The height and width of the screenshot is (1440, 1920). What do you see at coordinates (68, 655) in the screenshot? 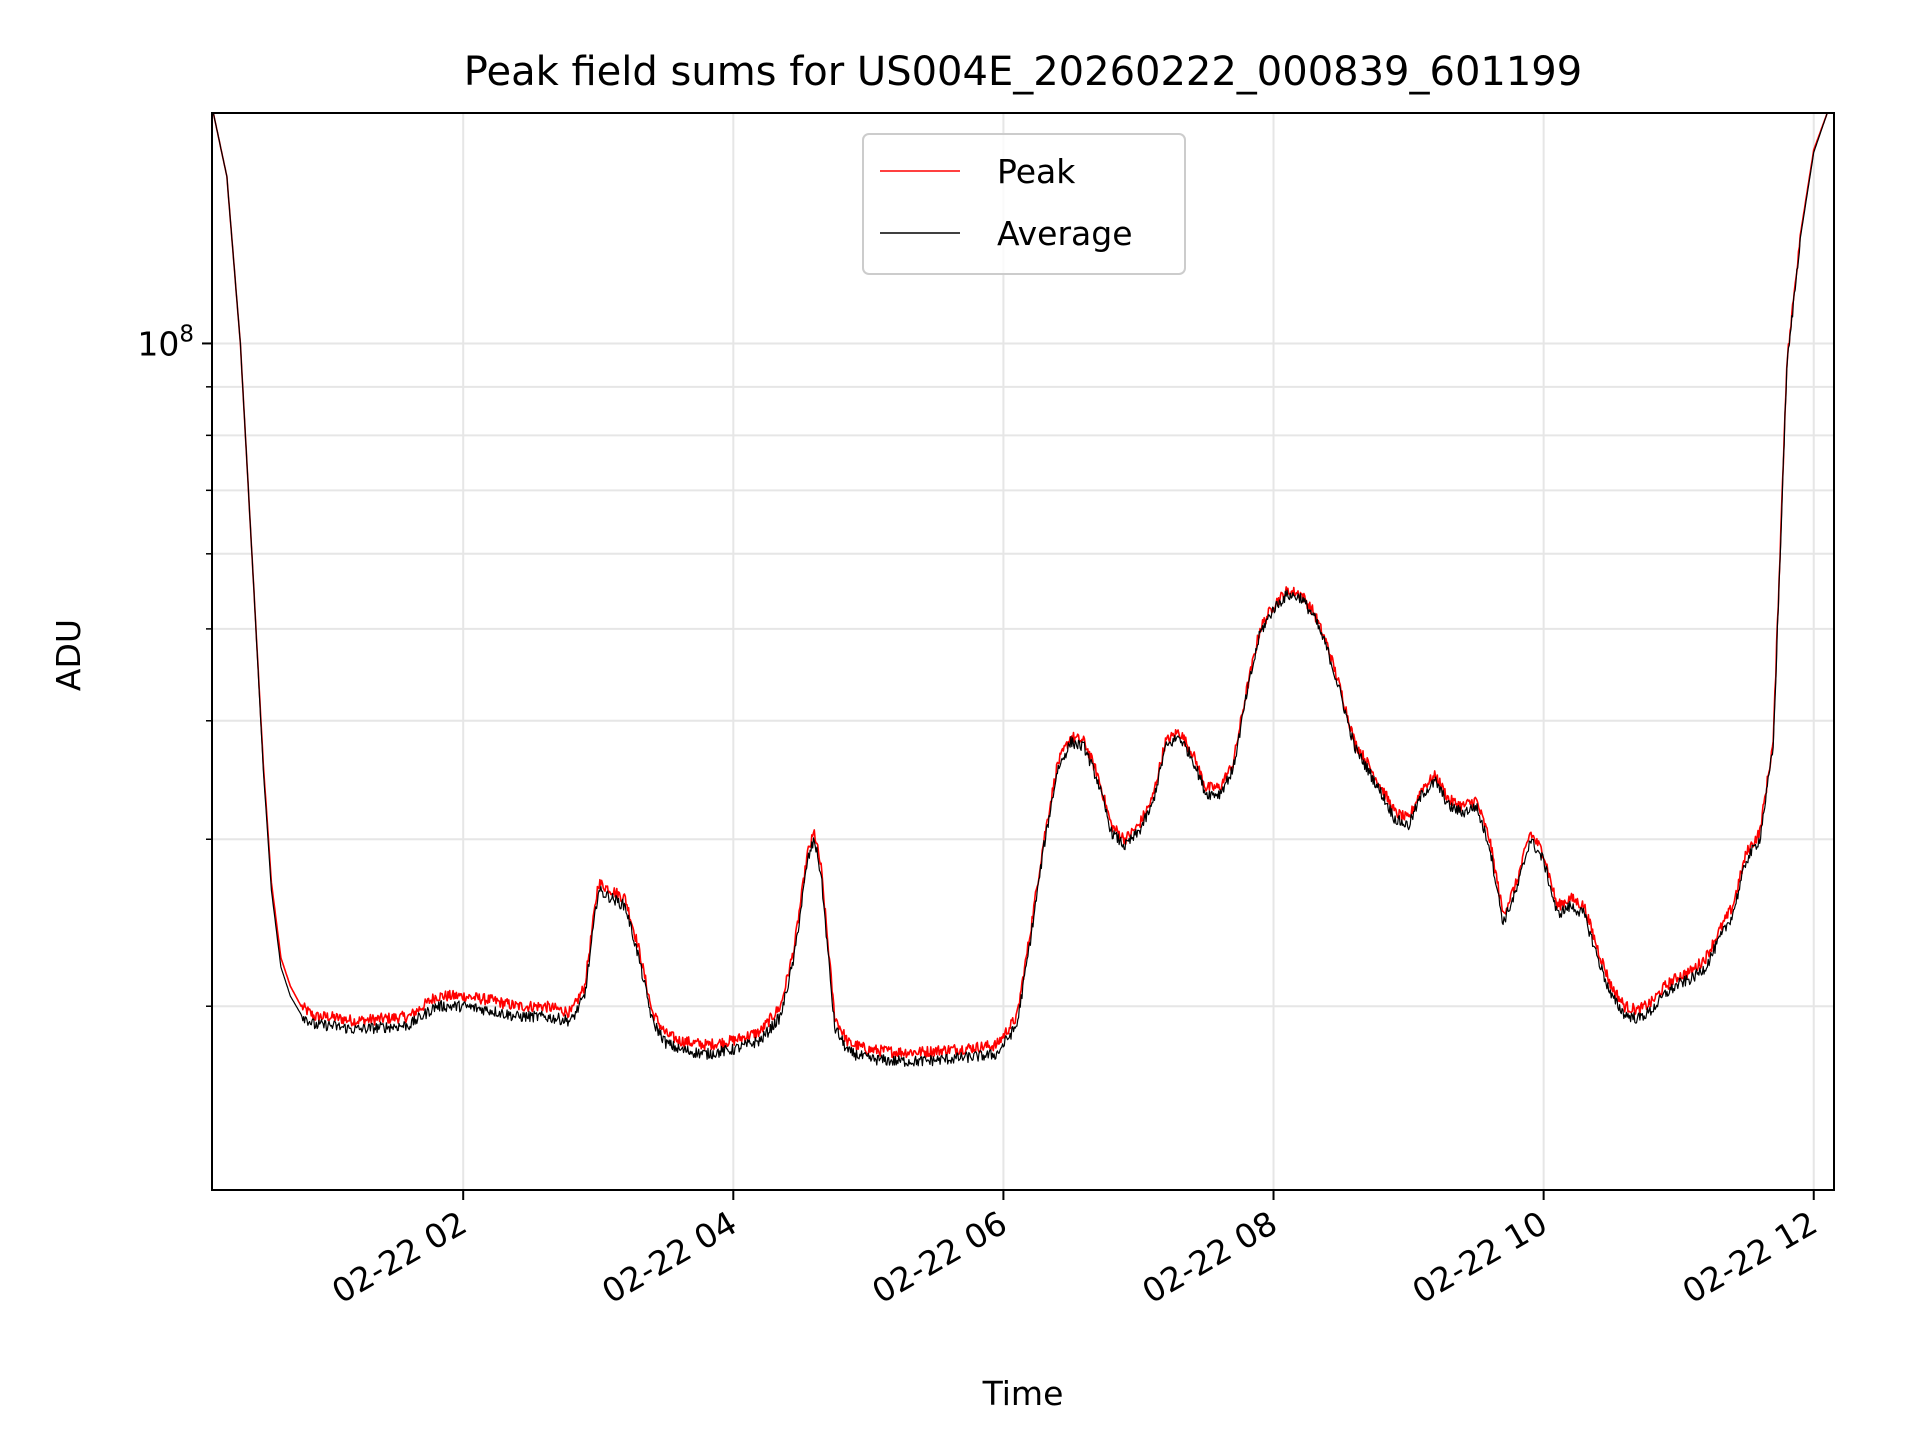
I see `y-axis-label: ADU` at bounding box center [68, 655].